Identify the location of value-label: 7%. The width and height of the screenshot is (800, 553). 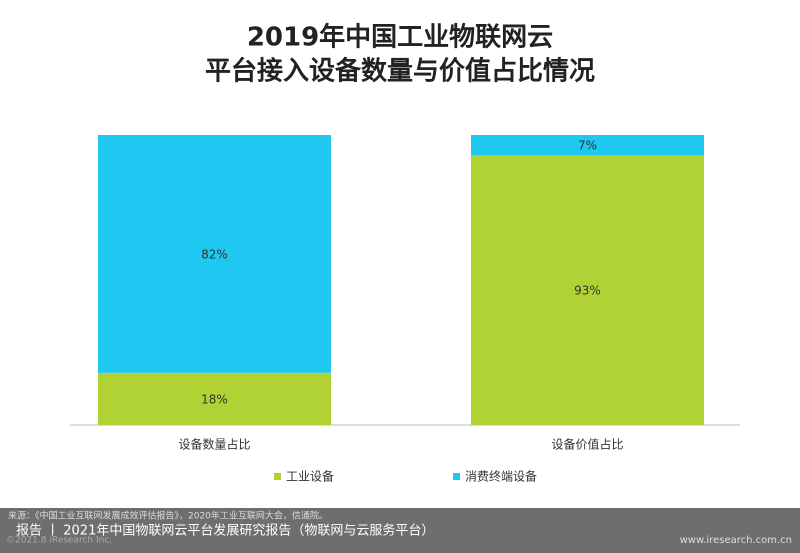
(587, 146).